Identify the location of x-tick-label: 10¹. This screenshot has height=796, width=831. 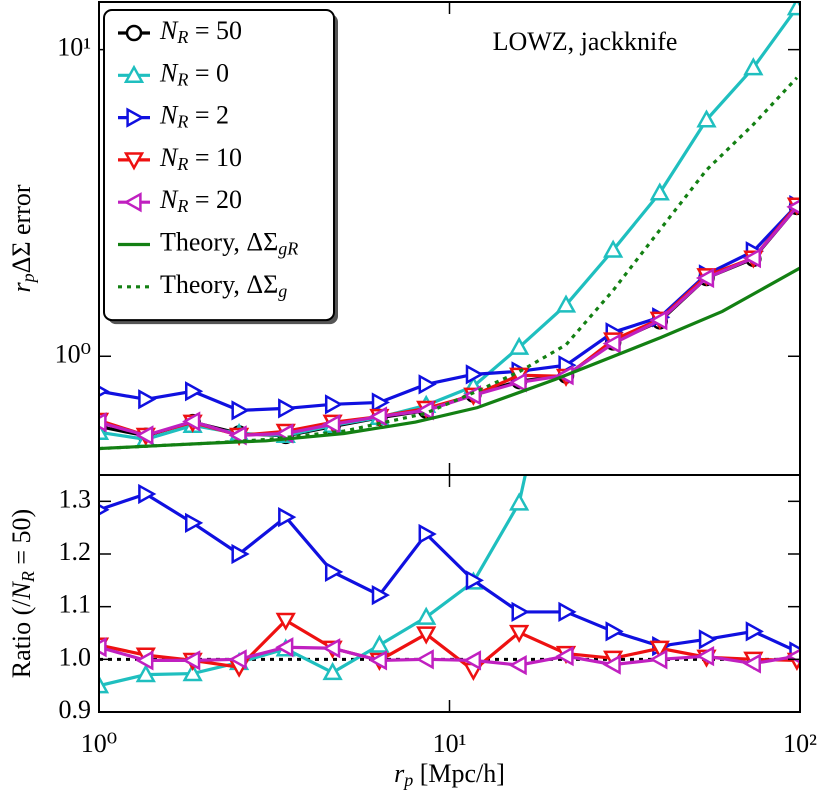
(450, 743).